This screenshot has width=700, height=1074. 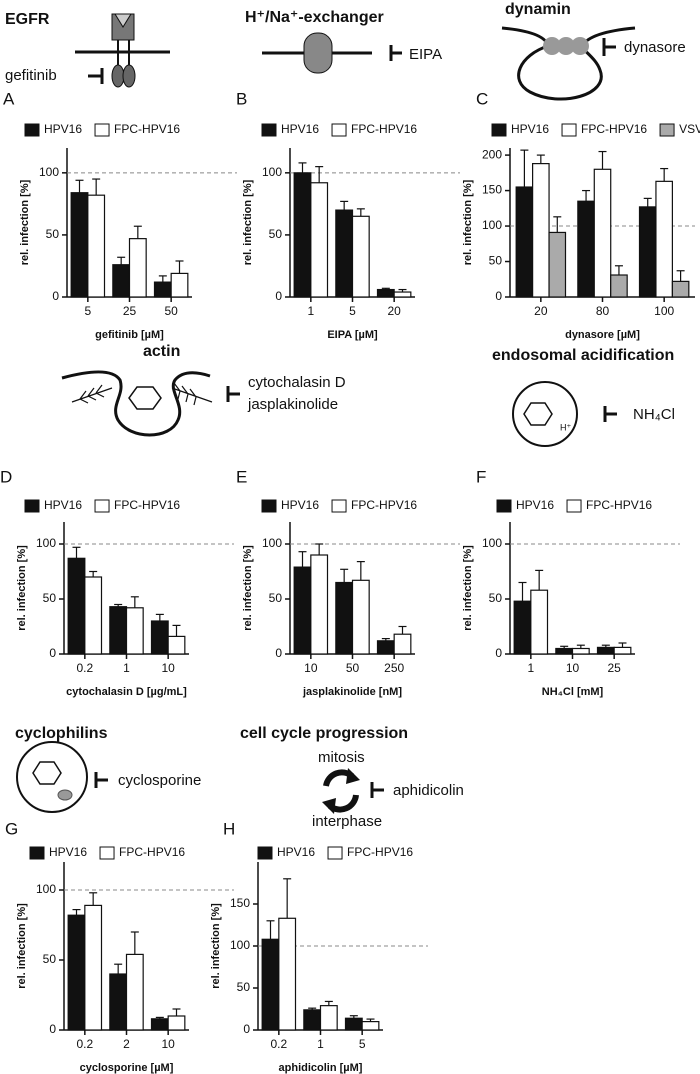 I want to click on diagram-title: H⁺/Na⁺-exchanger, so click(x=314, y=17).